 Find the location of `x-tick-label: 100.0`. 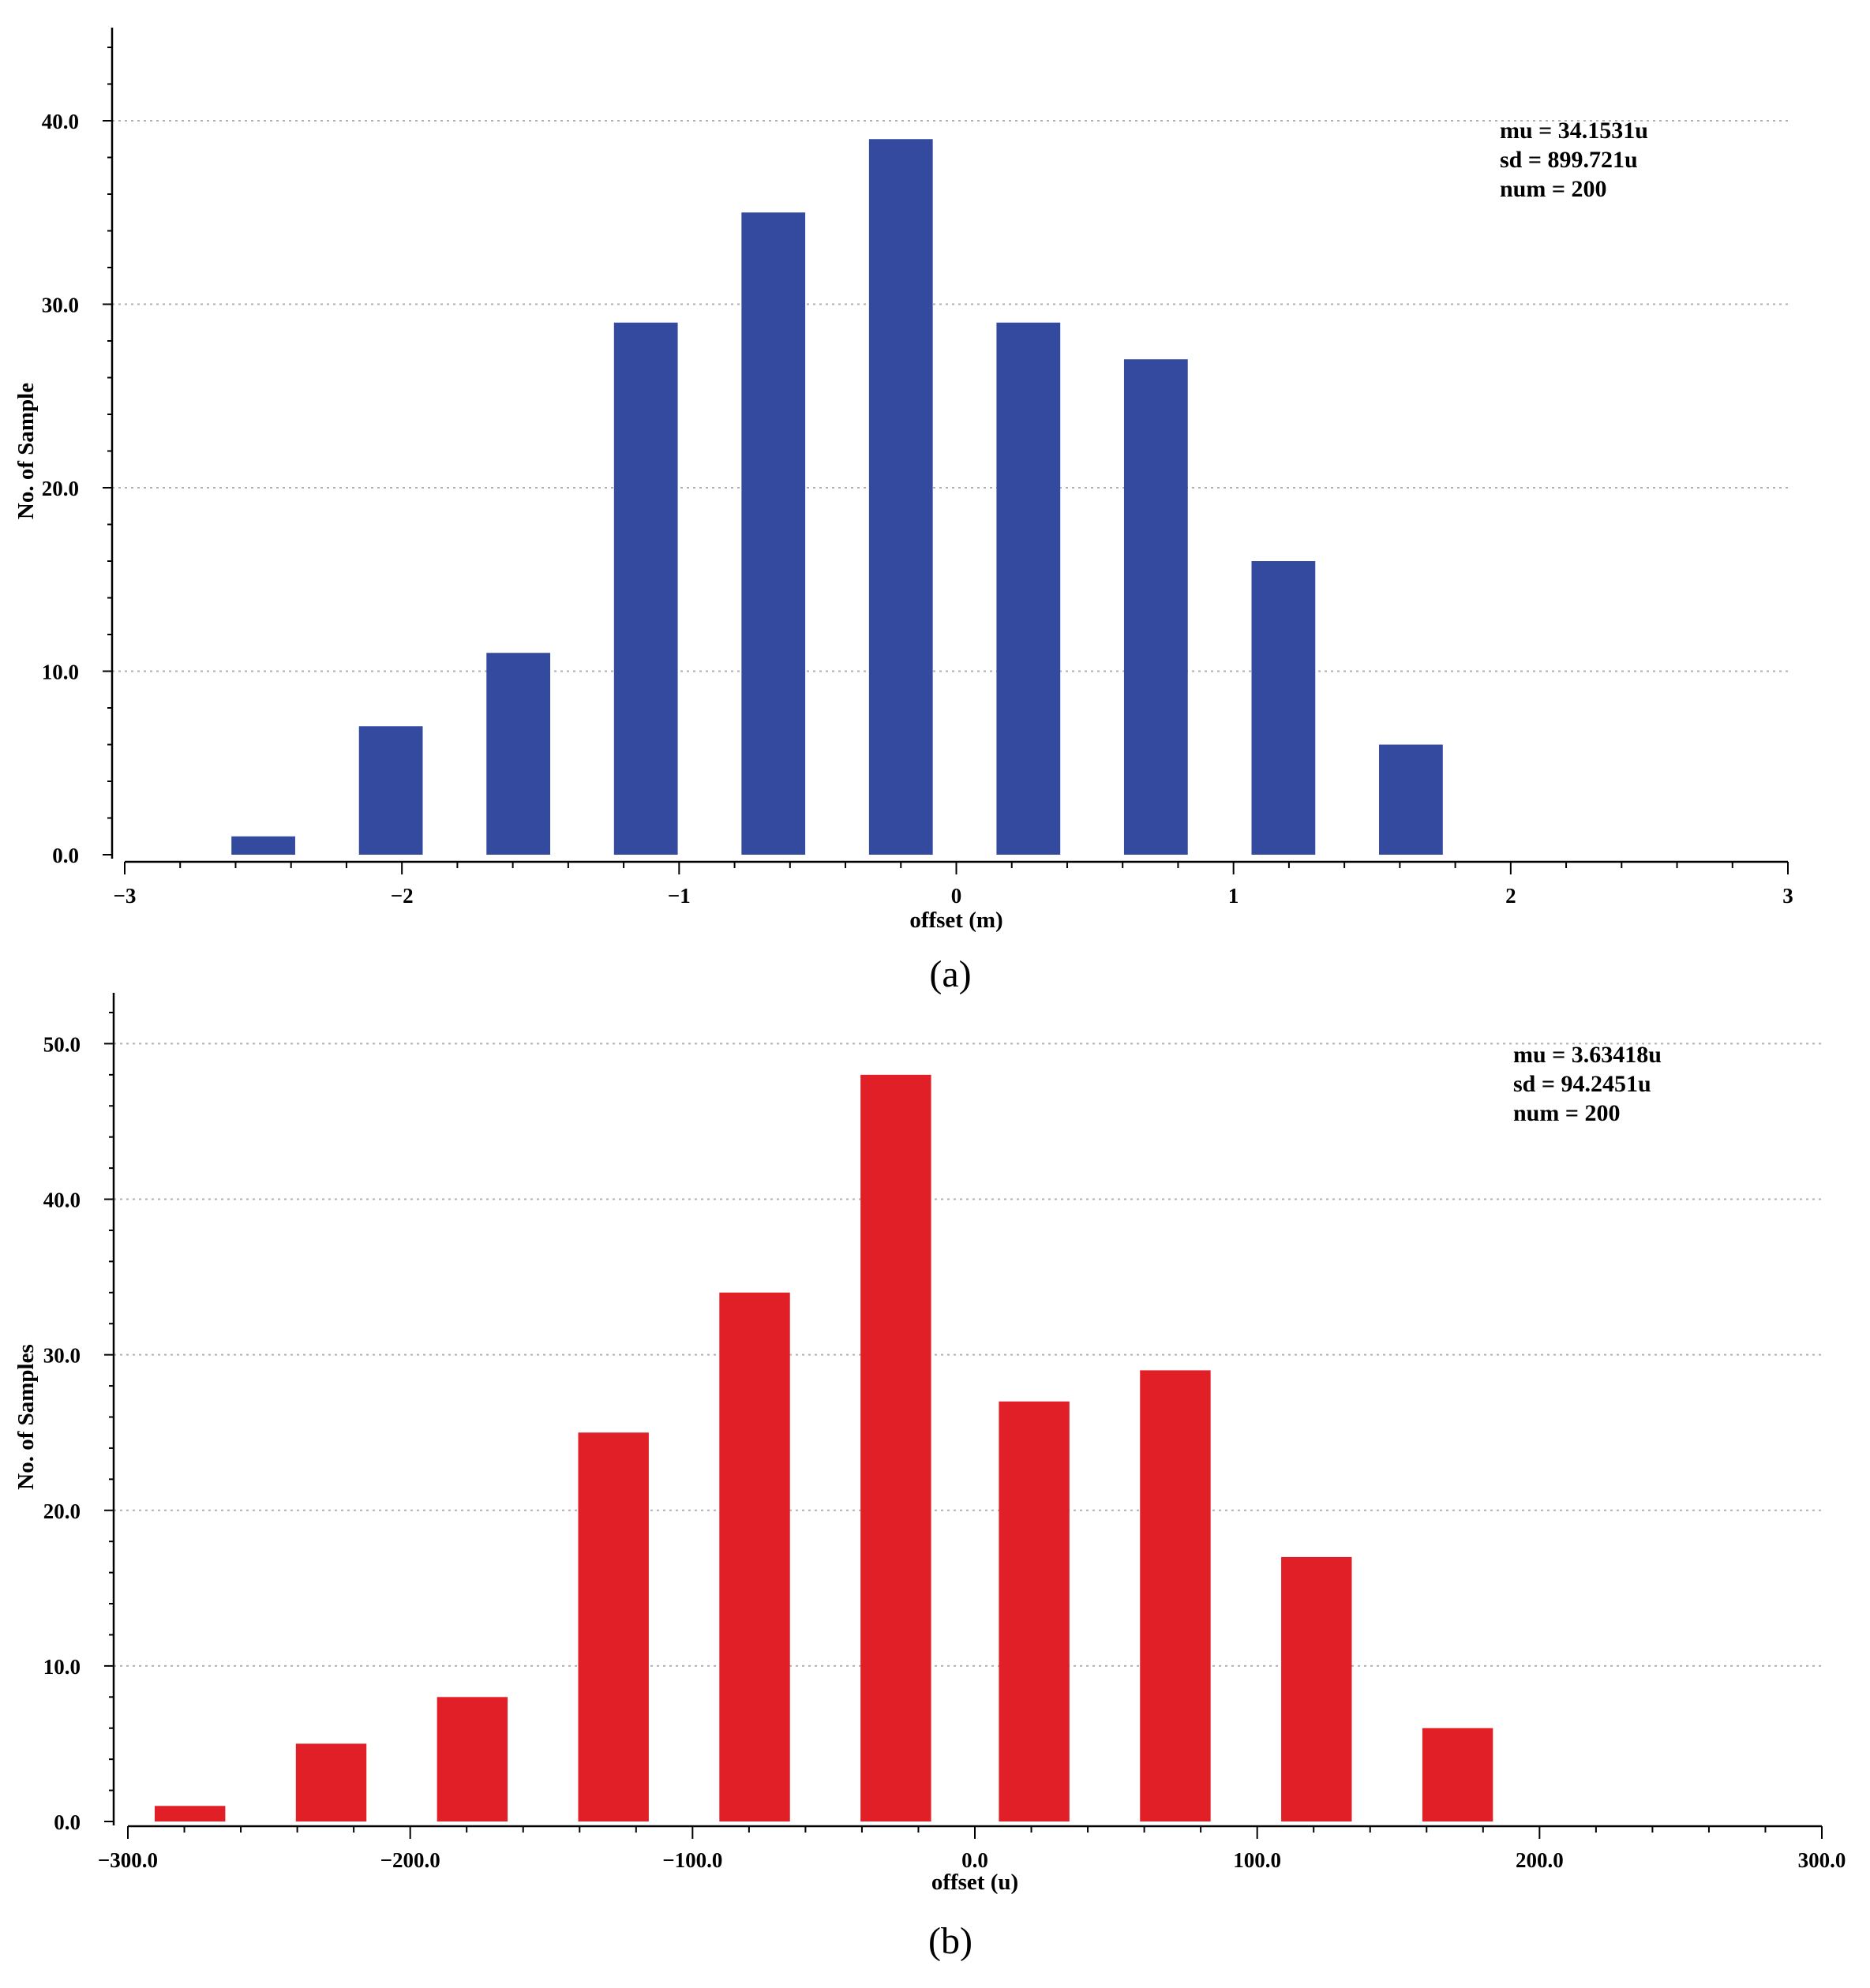

x-tick-label: 100.0 is located at coordinates (1257, 1860).